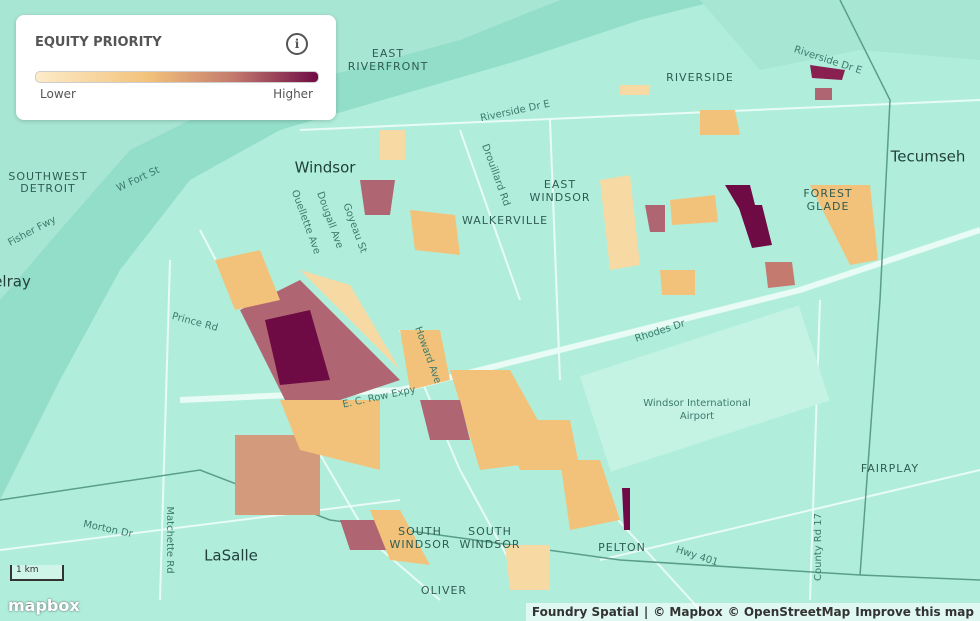  What do you see at coordinates (840, 35) in the screenshot?
I see `island` at bounding box center [840, 35].